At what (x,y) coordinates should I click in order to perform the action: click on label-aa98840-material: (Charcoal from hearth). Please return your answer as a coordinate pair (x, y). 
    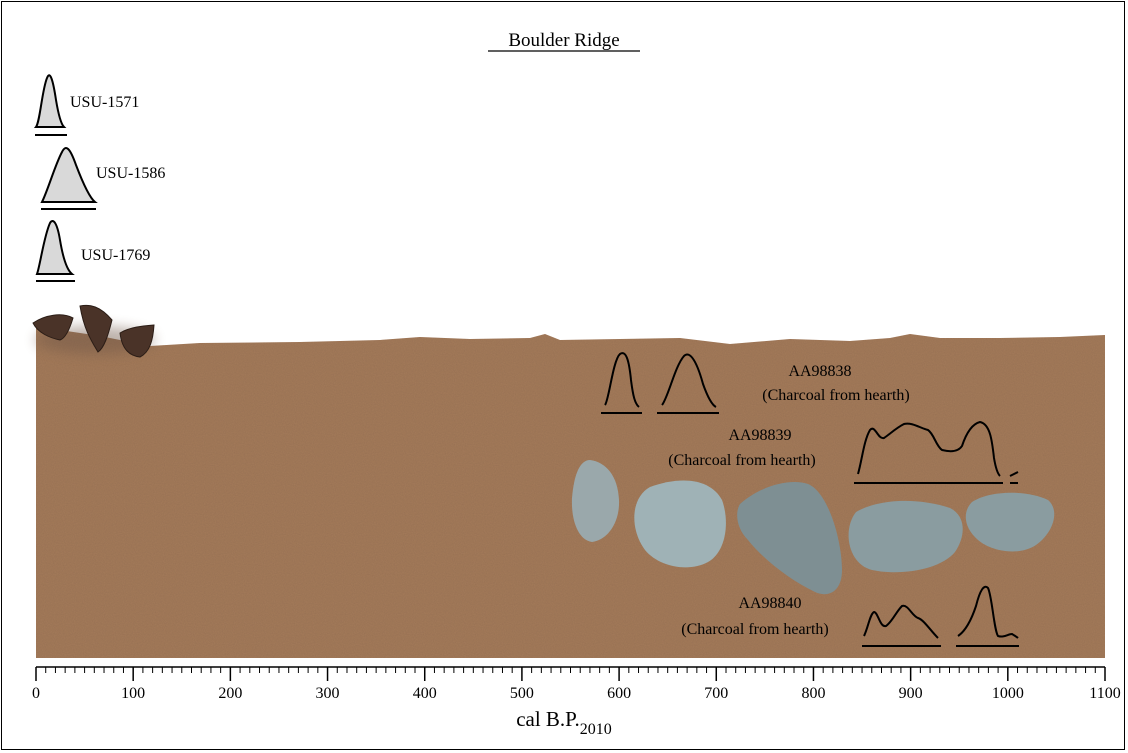
    Looking at the image, I should click on (754, 629).